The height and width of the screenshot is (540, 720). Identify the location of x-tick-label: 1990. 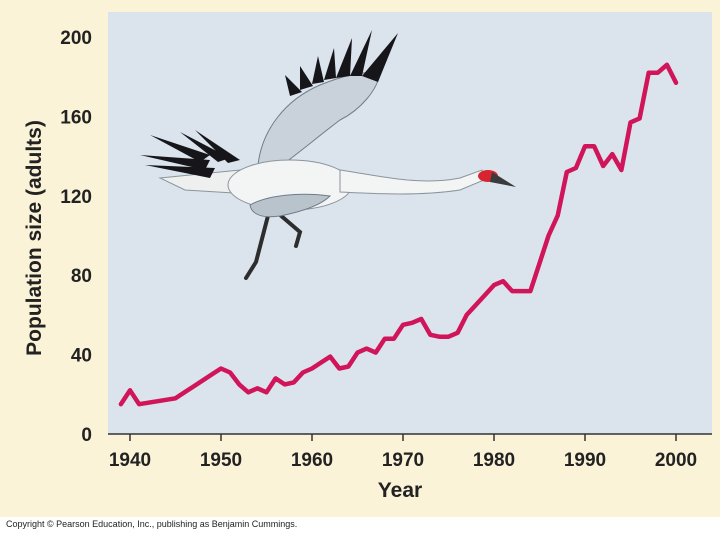
(585, 460).